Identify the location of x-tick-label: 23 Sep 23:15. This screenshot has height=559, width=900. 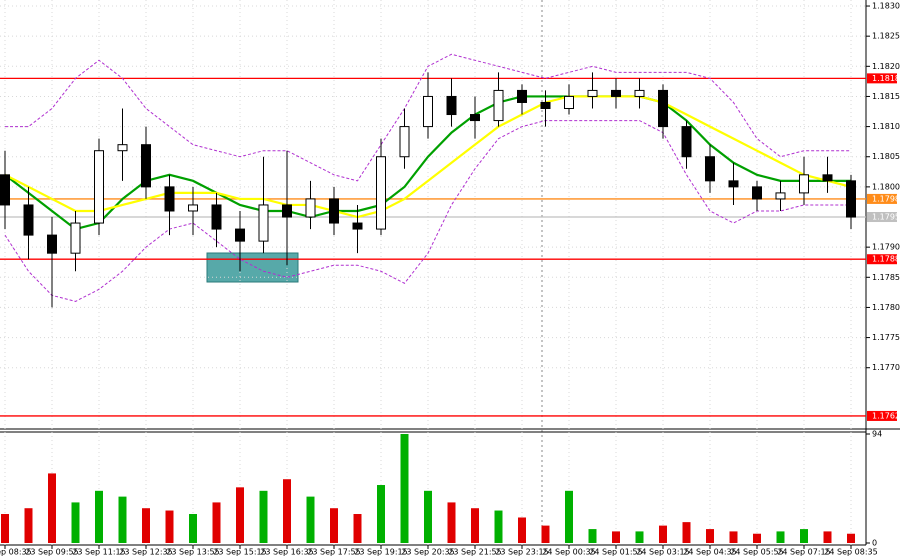
(521, 552).